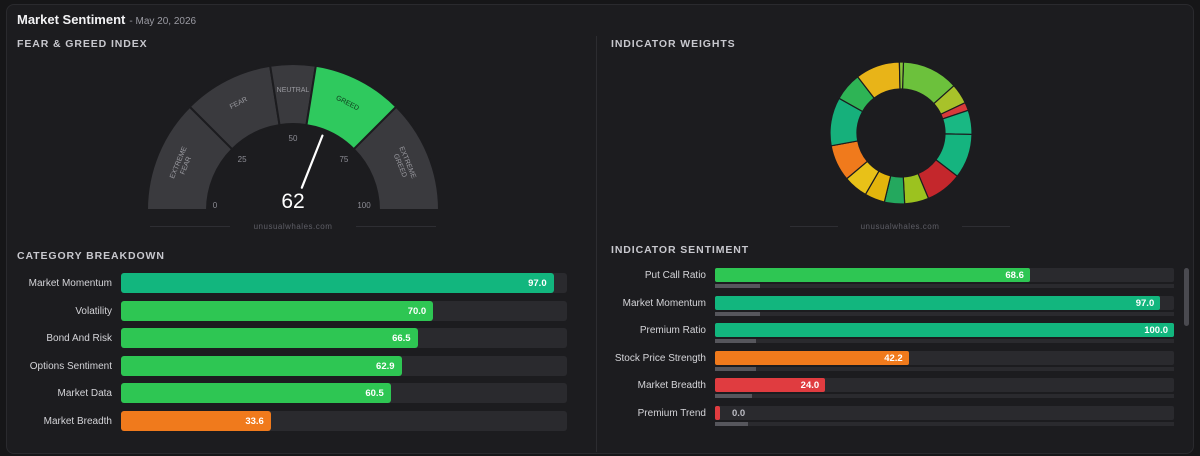 This screenshot has width=1200, height=456. Describe the element at coordinates (82, 44) in the screenshot. I see `fear-greed-section-title: FEAR & GREED INDEX` at that location.